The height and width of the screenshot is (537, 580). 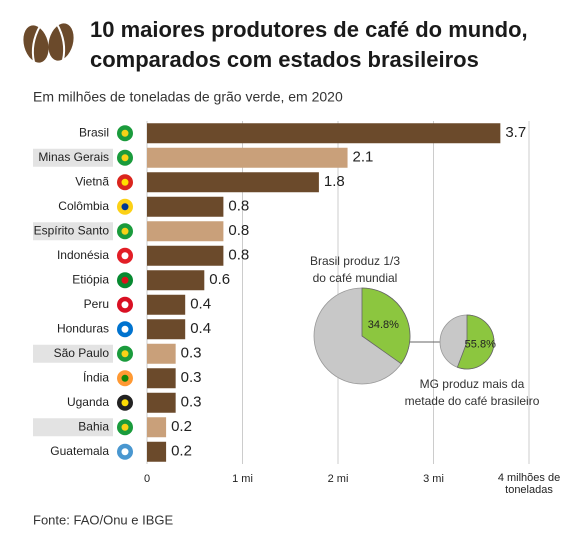 I want to click on annotation: Brasil produz 1/3, so click(x=355, y=261).